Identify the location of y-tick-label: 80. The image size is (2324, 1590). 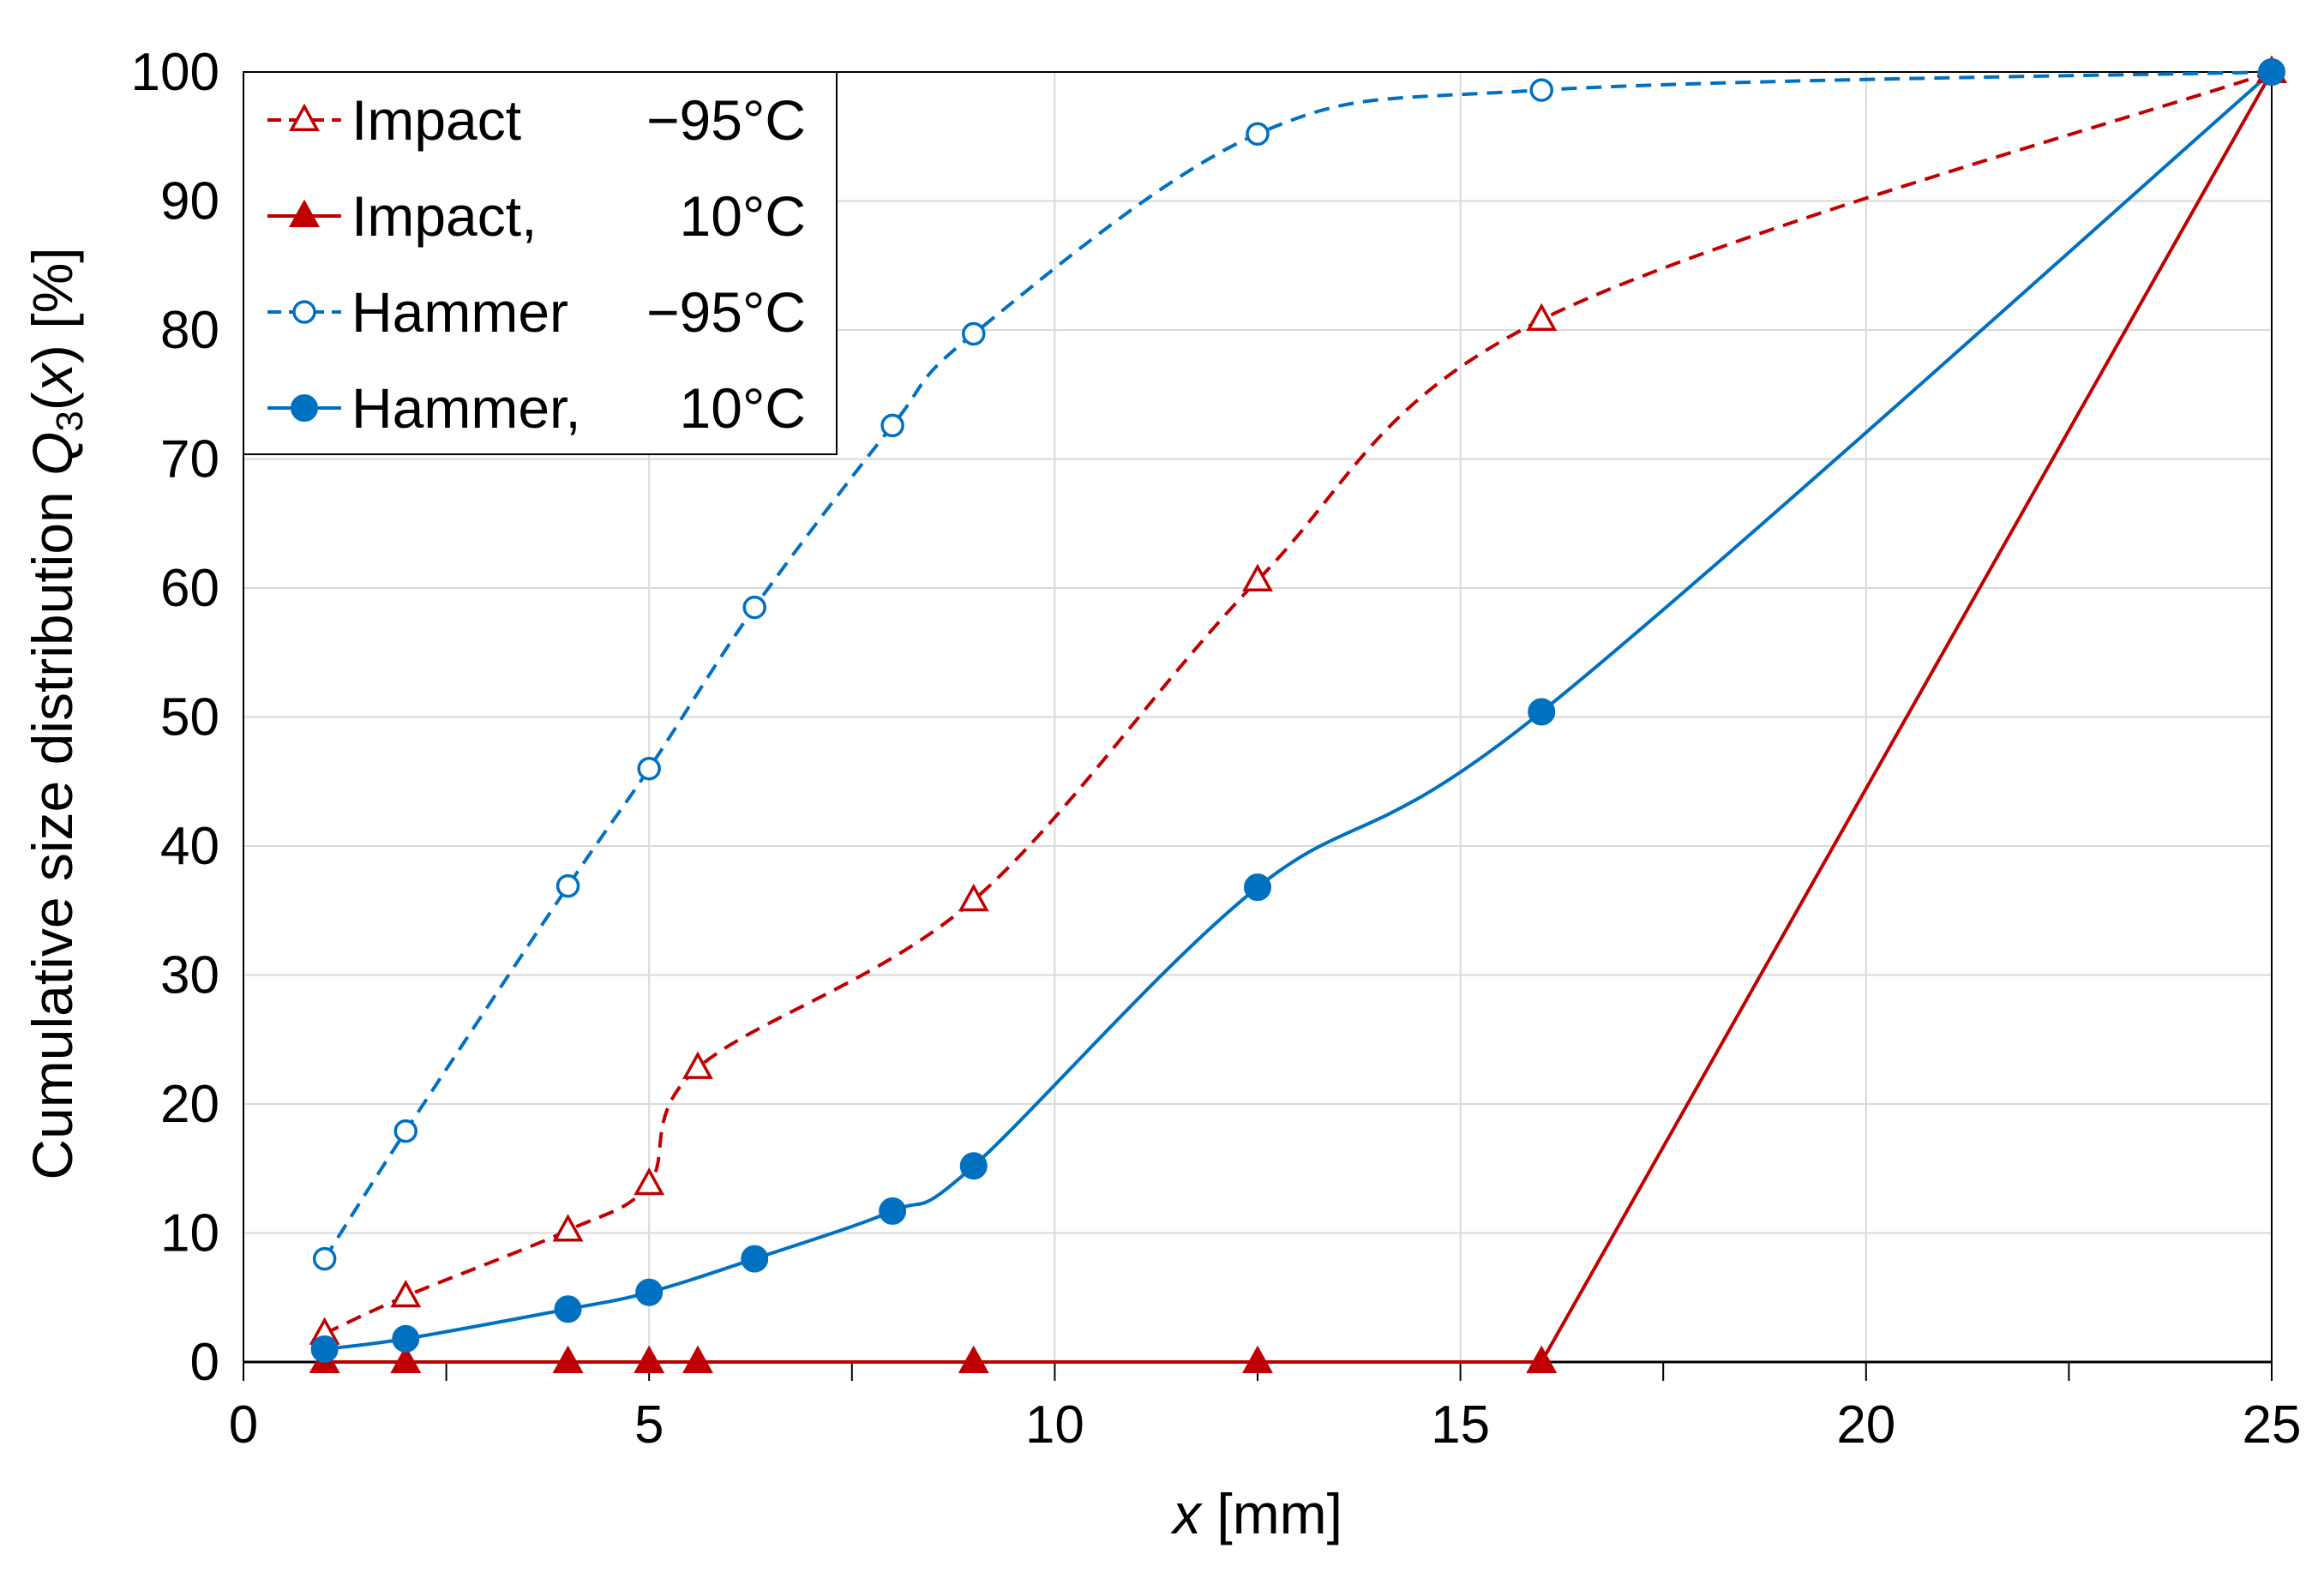
(190, 330).